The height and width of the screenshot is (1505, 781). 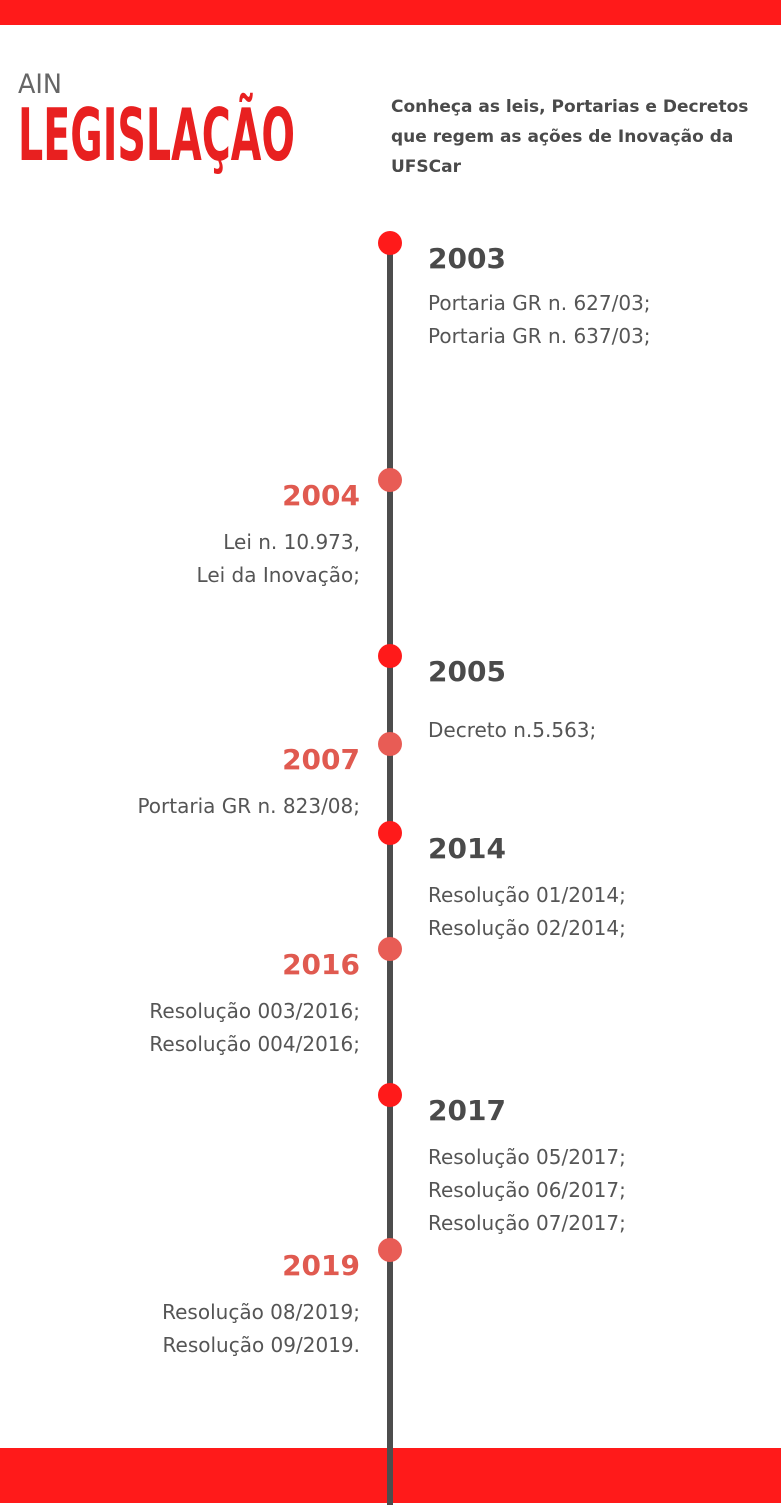 I want to click on year: 2016, so click(x=321, y=964).